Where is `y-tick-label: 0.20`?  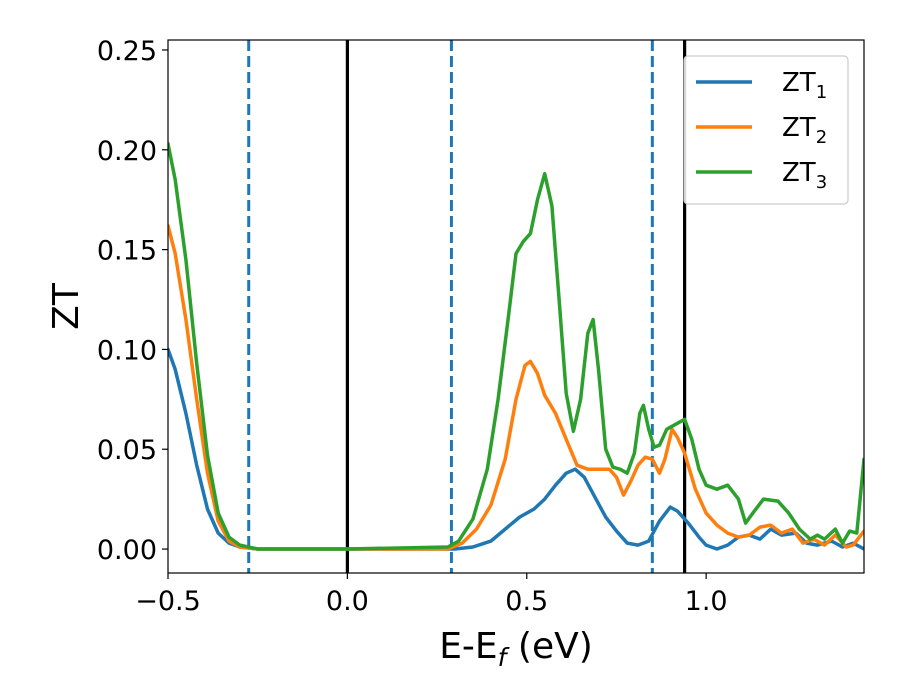 y-tick-label: 0.20 is located at coordinates (127, 151).